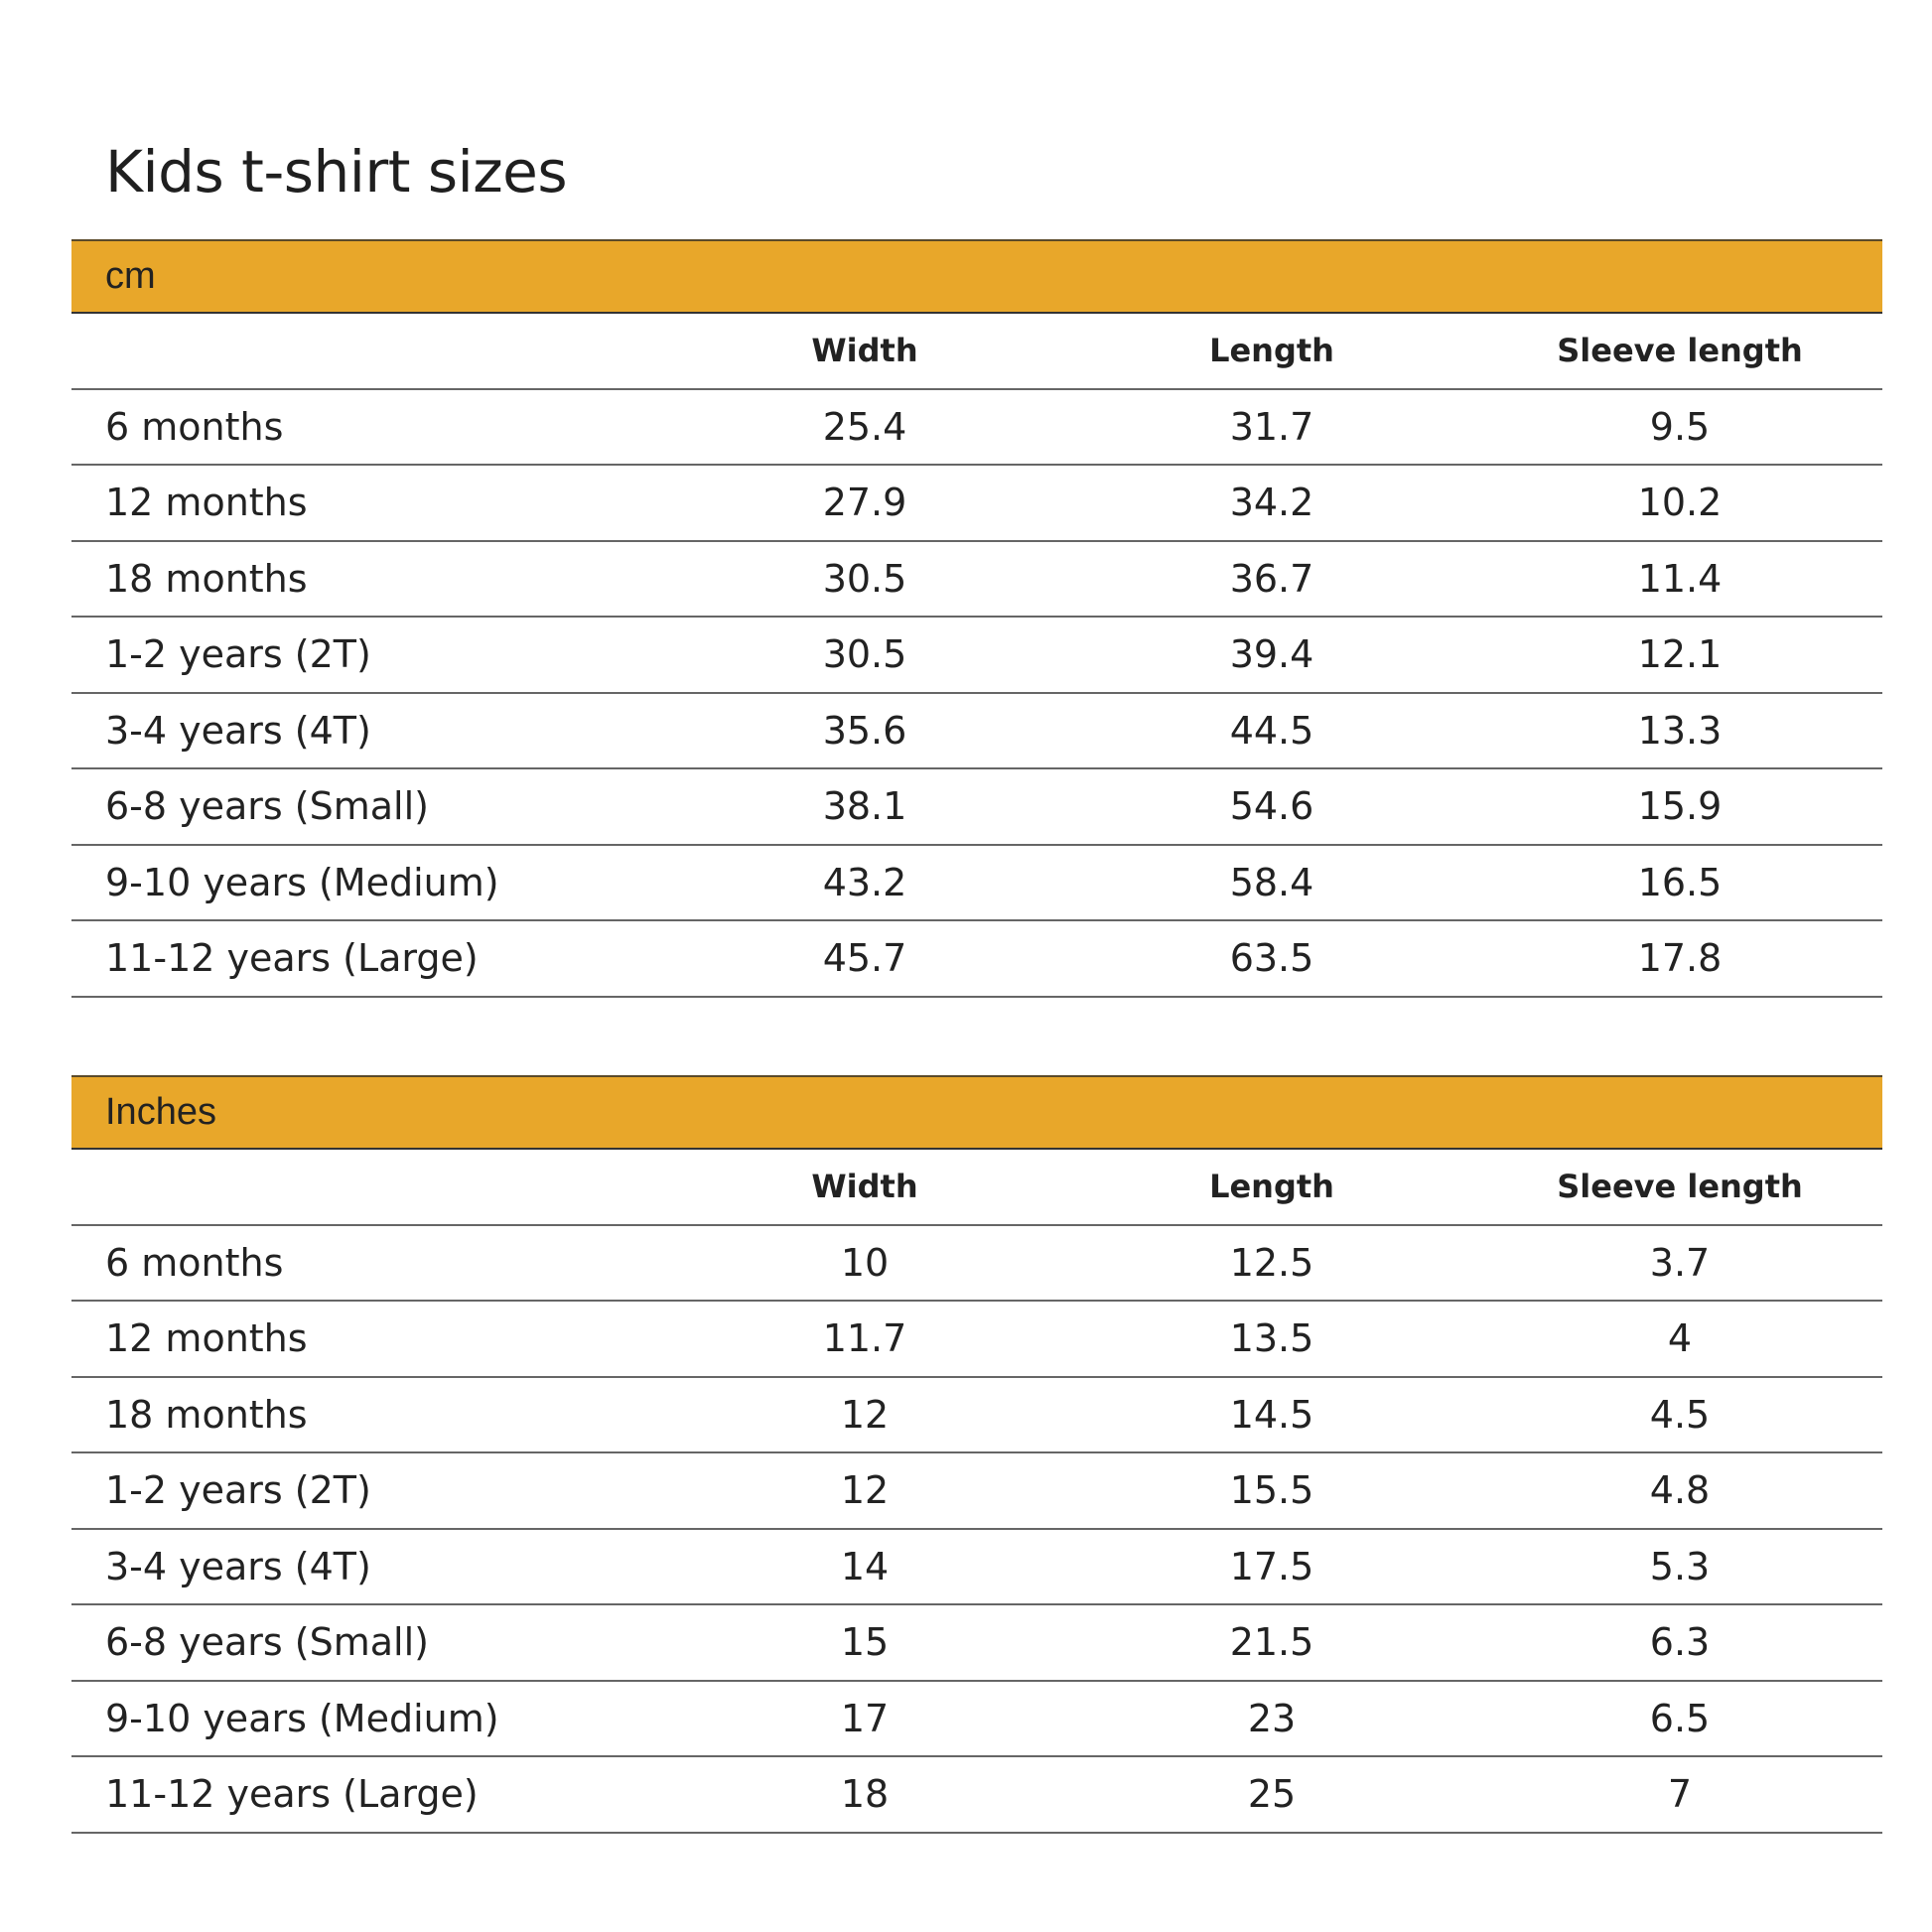 This screenshot has height=1932, width=1932. I want to click on measurement-cell: 63.5, so click(1271, 959).